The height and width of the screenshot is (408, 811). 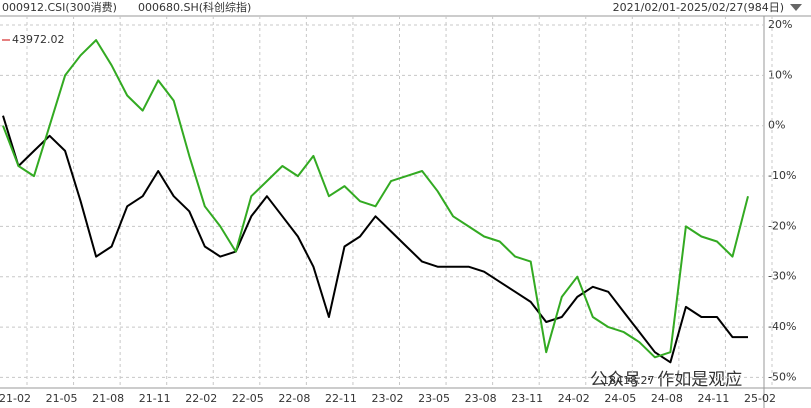 I want to click on x-tick-label: 24-08, so click(x=667, y=398).